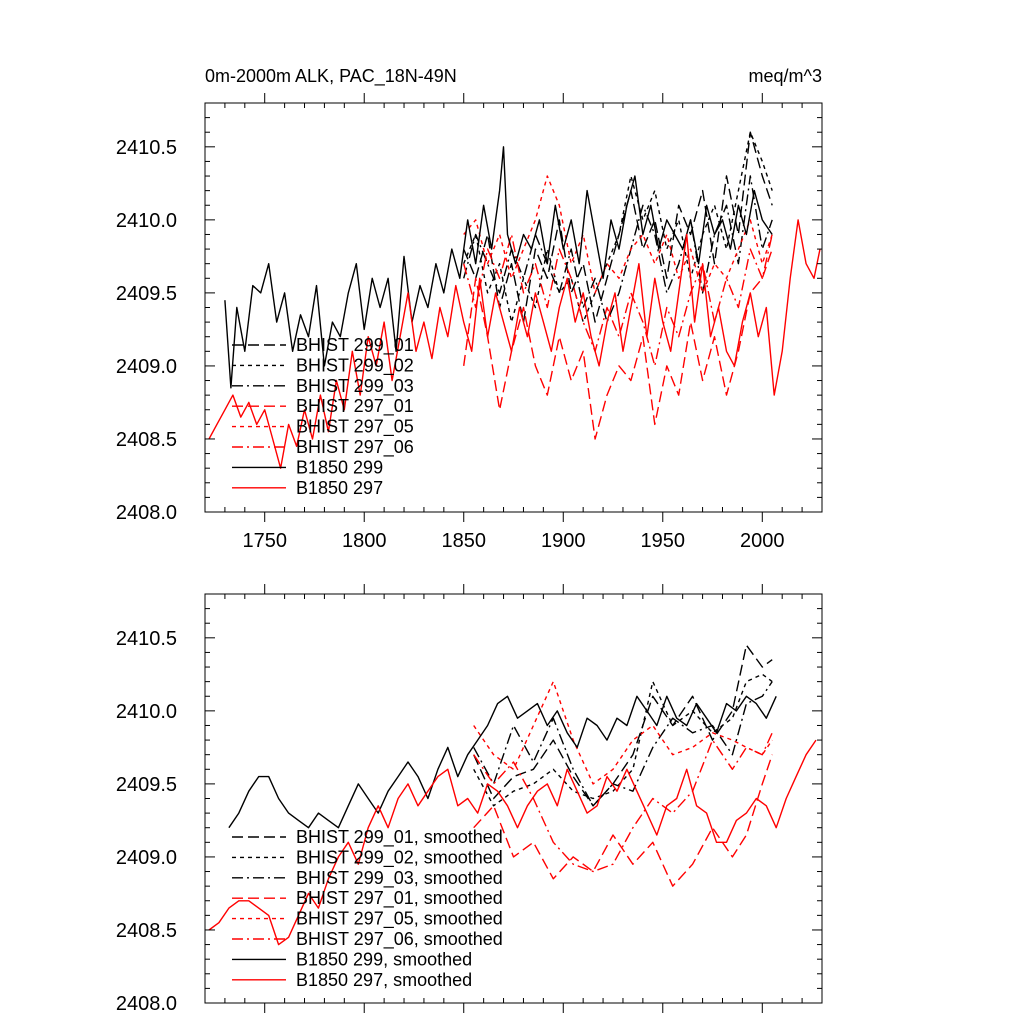  Describe the element at coordinates (355, 447) in the screenshot. I see `legend-label: BHIST 297_06` at that location.